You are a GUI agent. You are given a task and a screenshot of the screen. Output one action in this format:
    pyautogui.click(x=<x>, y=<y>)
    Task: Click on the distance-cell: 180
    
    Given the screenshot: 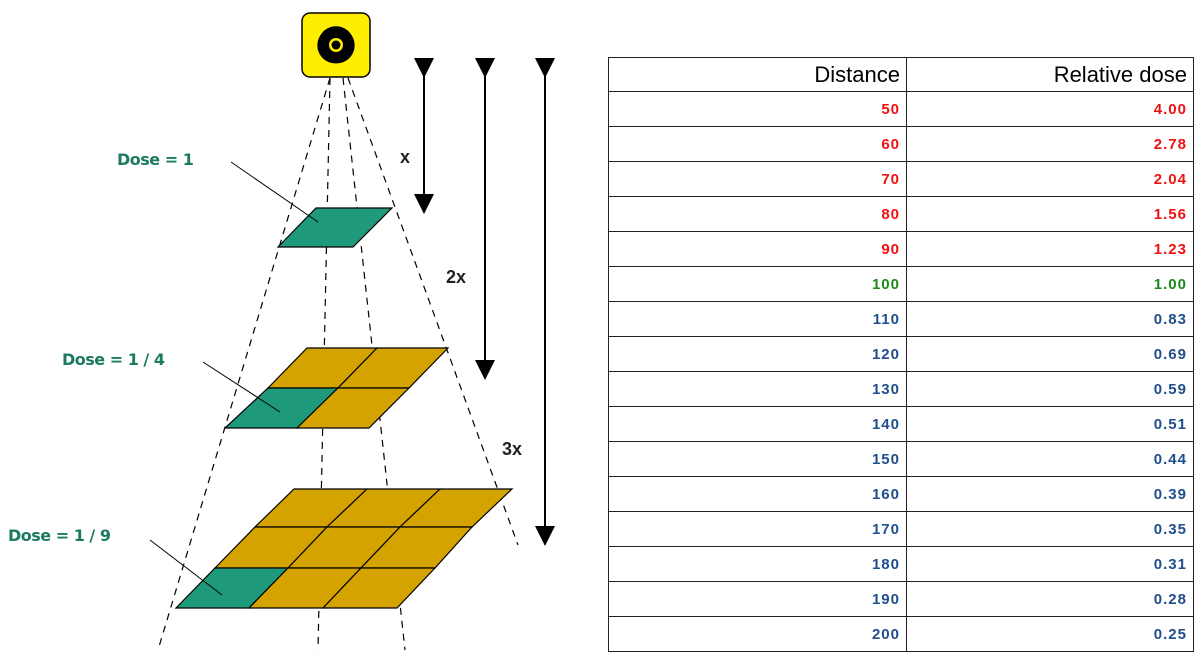 What is the action you would take?
    pyautogui.click(x=758, y=564)
    